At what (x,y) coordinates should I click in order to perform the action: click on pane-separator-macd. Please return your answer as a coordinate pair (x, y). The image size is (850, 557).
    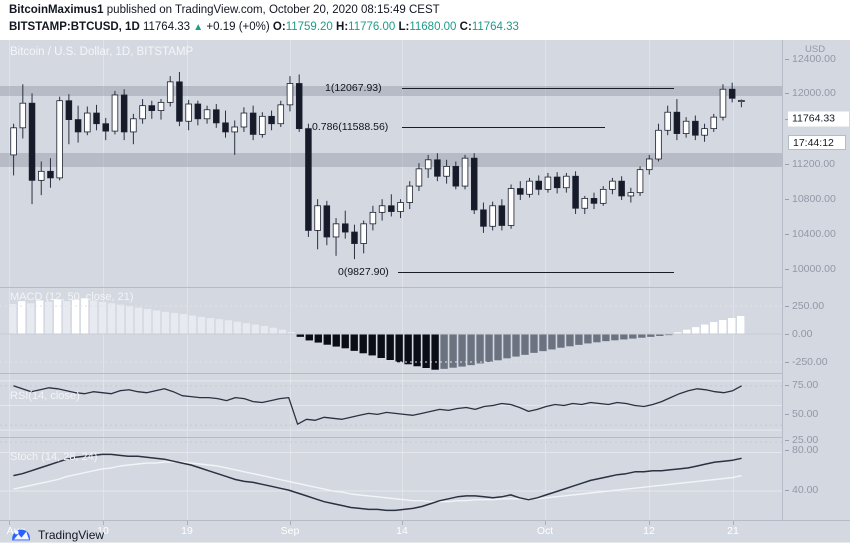
    Looking at the image, I should click on (391, 287).